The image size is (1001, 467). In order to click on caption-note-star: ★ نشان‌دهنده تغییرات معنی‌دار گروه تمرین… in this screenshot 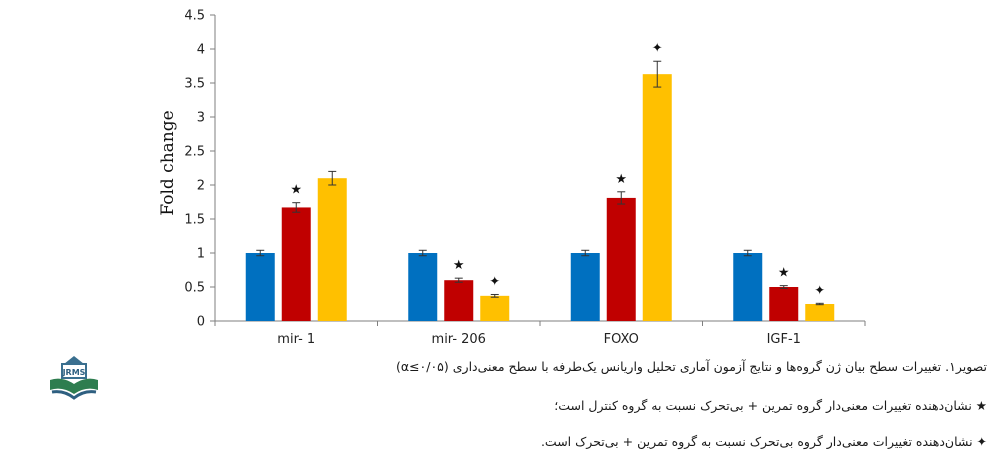, I will do `click(770, 405)`.